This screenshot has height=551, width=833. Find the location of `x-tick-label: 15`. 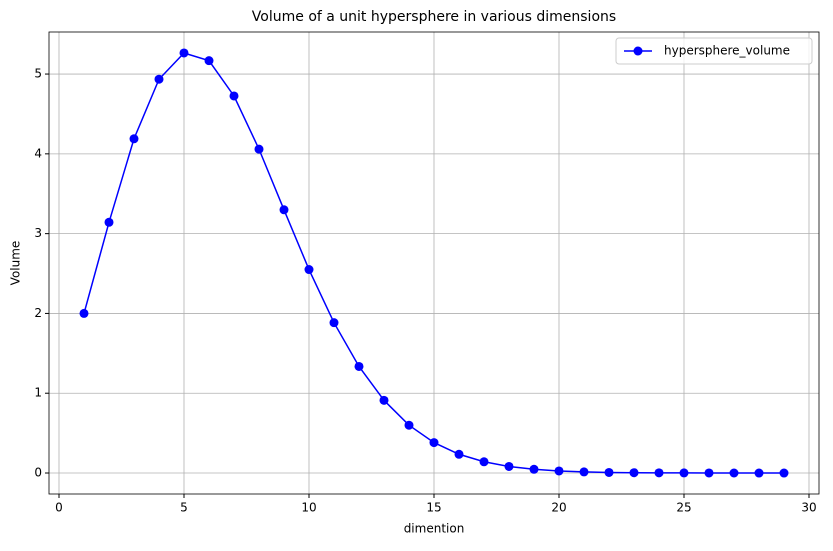

x-tick-label: 15 is located at coordinates (433, 508).